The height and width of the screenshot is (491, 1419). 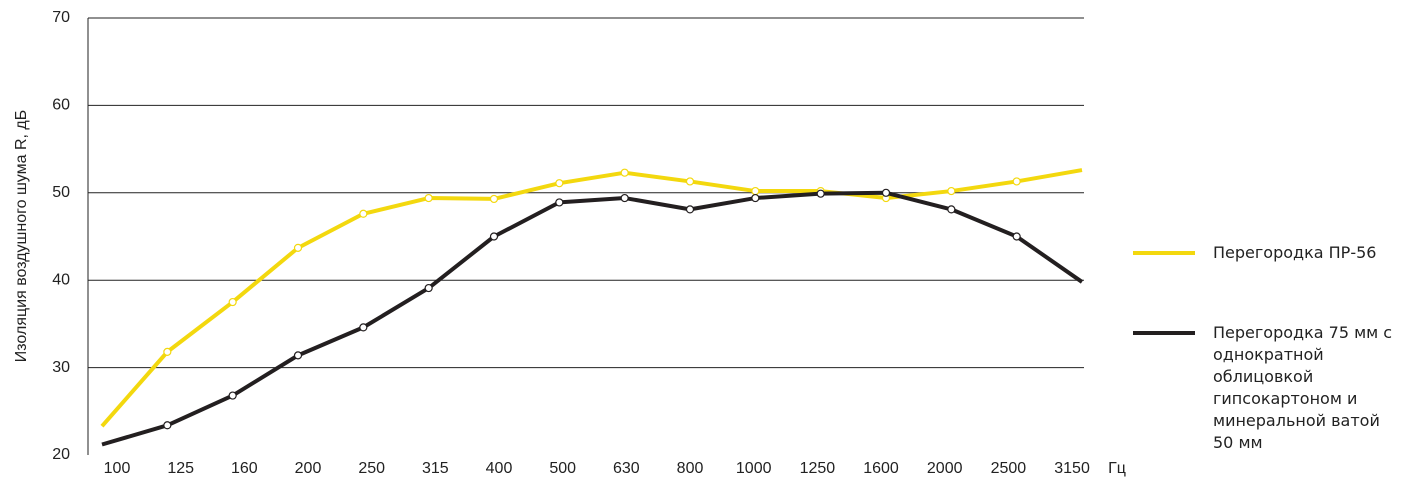 What do you see at coordinates (61, 17) in the screenshot?
I see `y-tick-label: 70` at bounding box center [61, 17].